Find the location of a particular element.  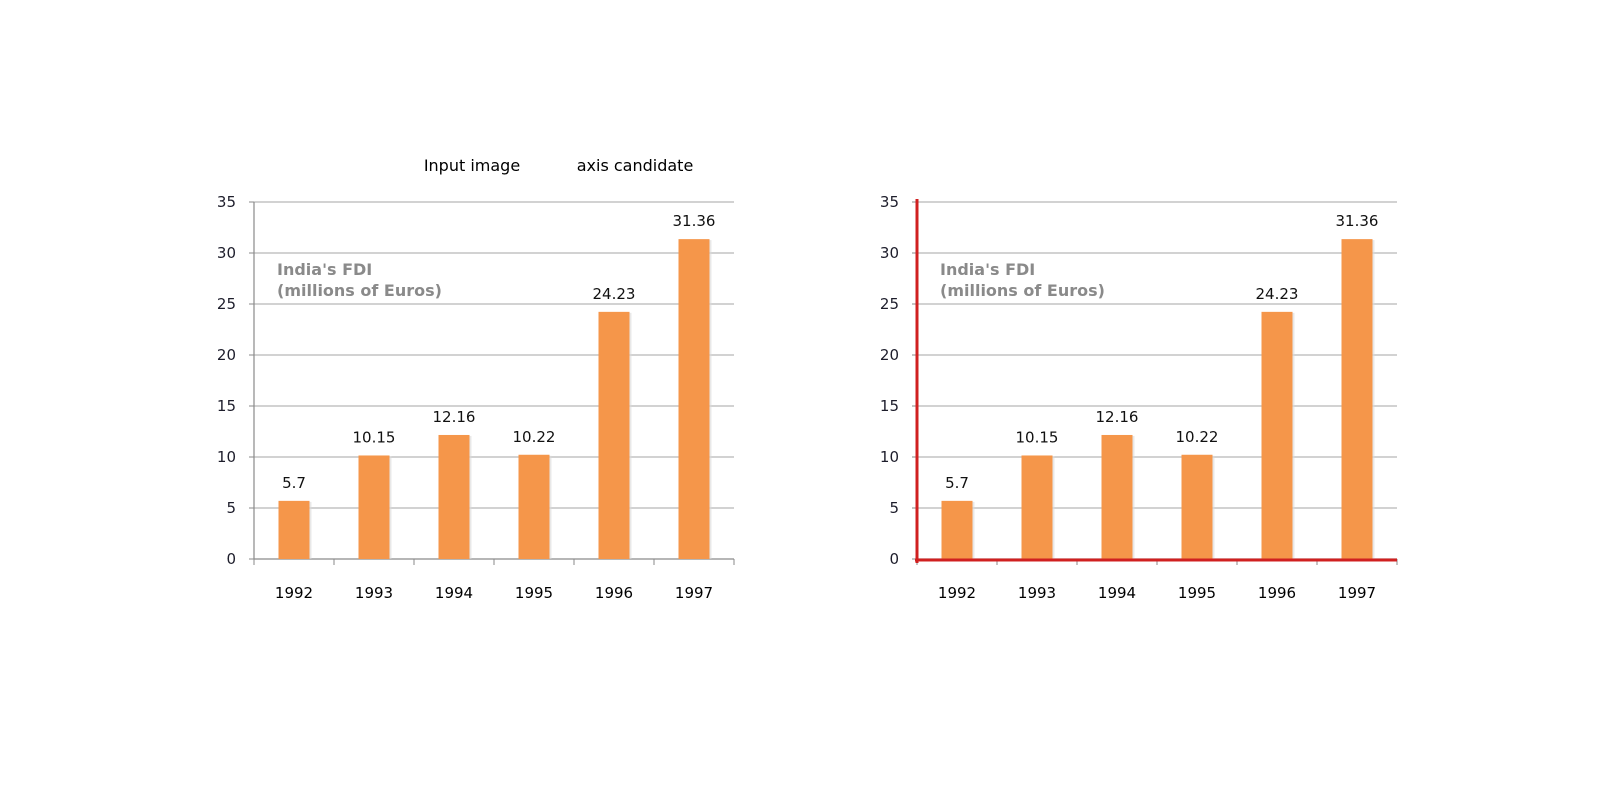

panel-input-image: Input image is located at coordinates (472, 165).